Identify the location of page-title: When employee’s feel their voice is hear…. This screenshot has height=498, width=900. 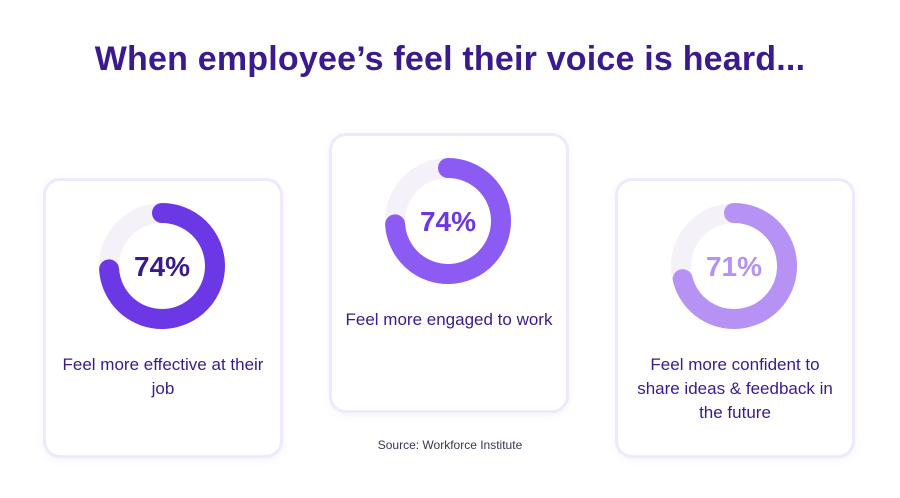
(450, 59).